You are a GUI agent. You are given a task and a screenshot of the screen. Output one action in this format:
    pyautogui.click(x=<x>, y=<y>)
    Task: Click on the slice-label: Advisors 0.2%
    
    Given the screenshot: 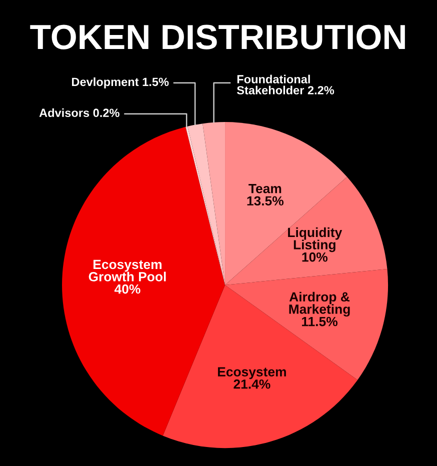 What is the action you would take?
    pyautogui.click(x=79, y=113)
    